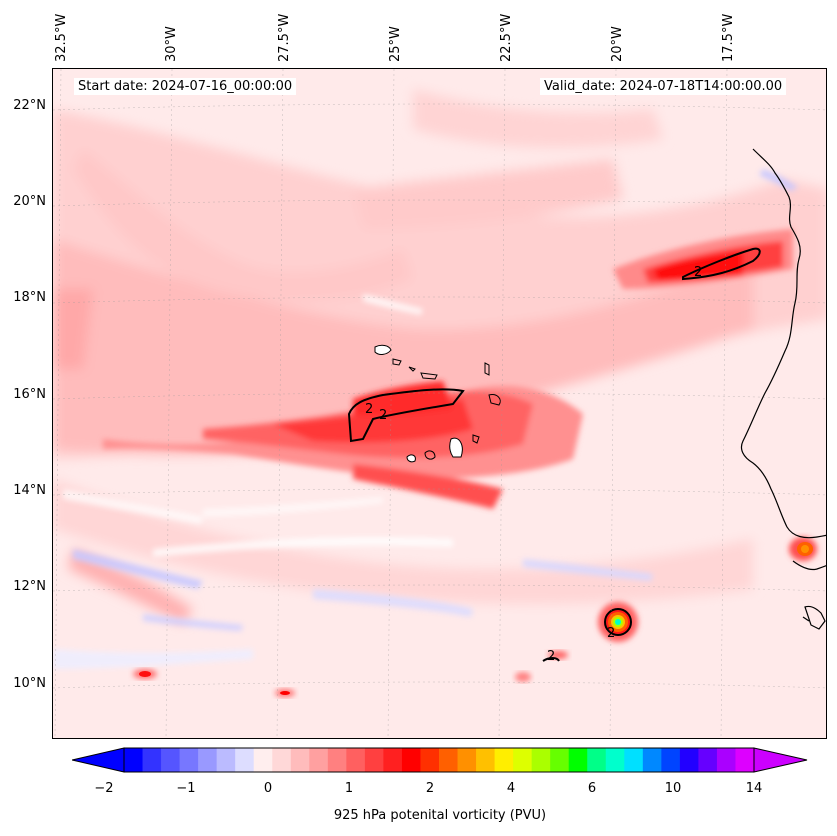 The image size is (837, 836). What do you see at coordinates (383, 349) in the screenshot?
I see `island-santo-antao` at bounding box center [383, 349].